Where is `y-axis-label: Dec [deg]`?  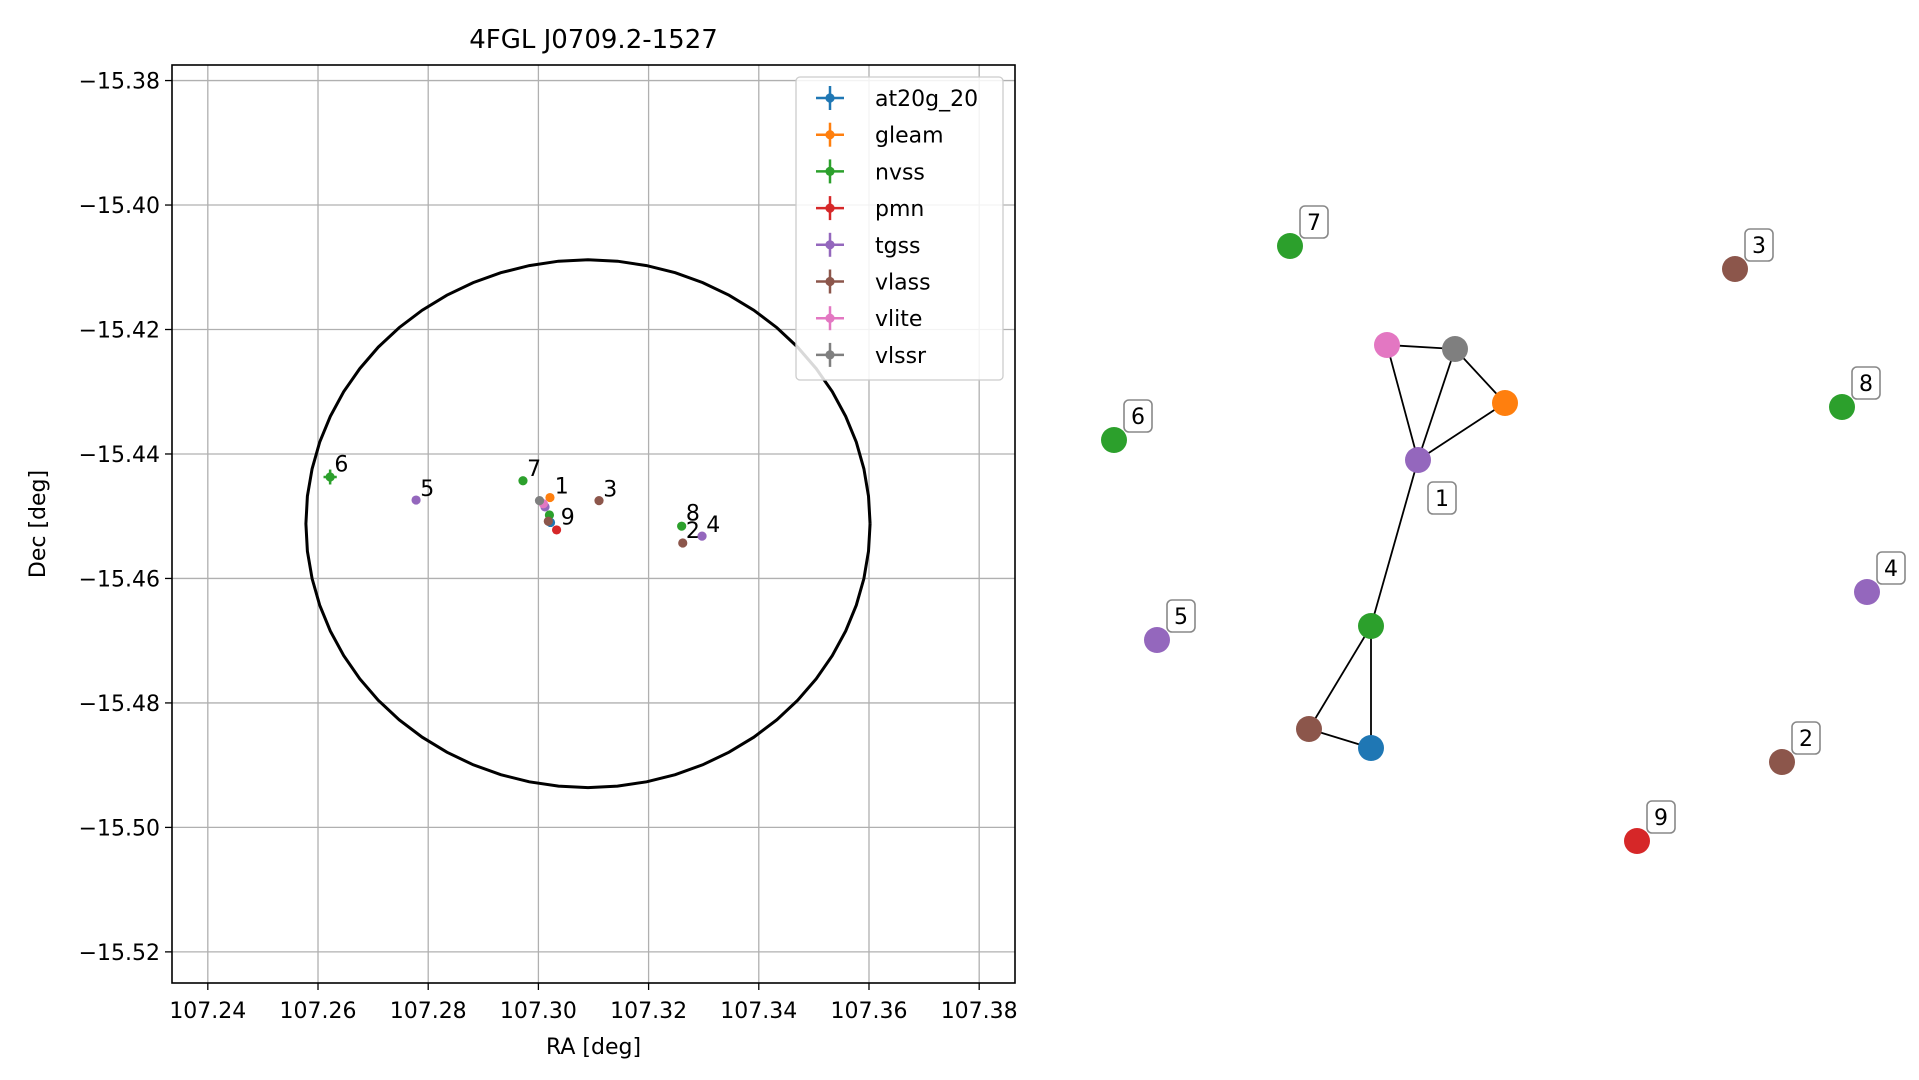
y-axis-label: Dec [deg] is located at coordinates (38, 524).